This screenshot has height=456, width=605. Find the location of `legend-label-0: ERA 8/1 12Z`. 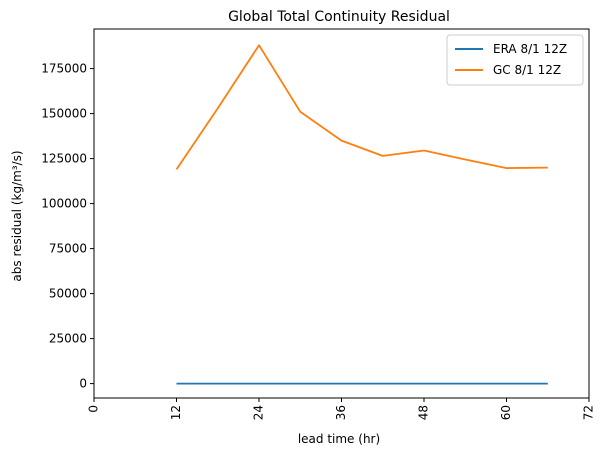

legend-label-0: ERA 8/1 12Z is located at coordinates (530, 49).